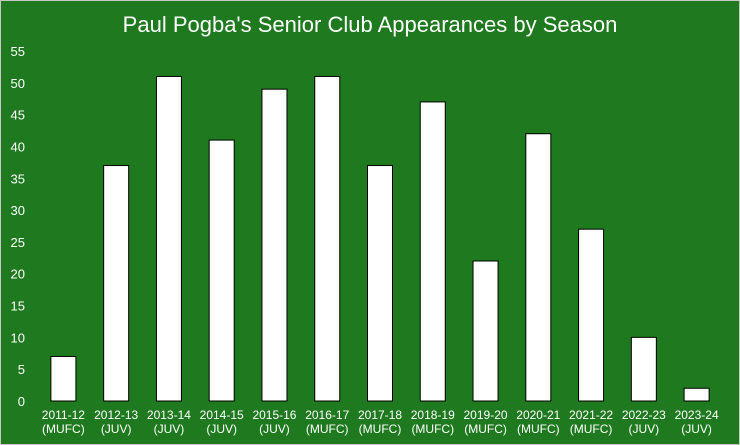  Describe the element at coordinates (433, 415) in the screenshot. I see `x-category-season: 2018-19` at that location.